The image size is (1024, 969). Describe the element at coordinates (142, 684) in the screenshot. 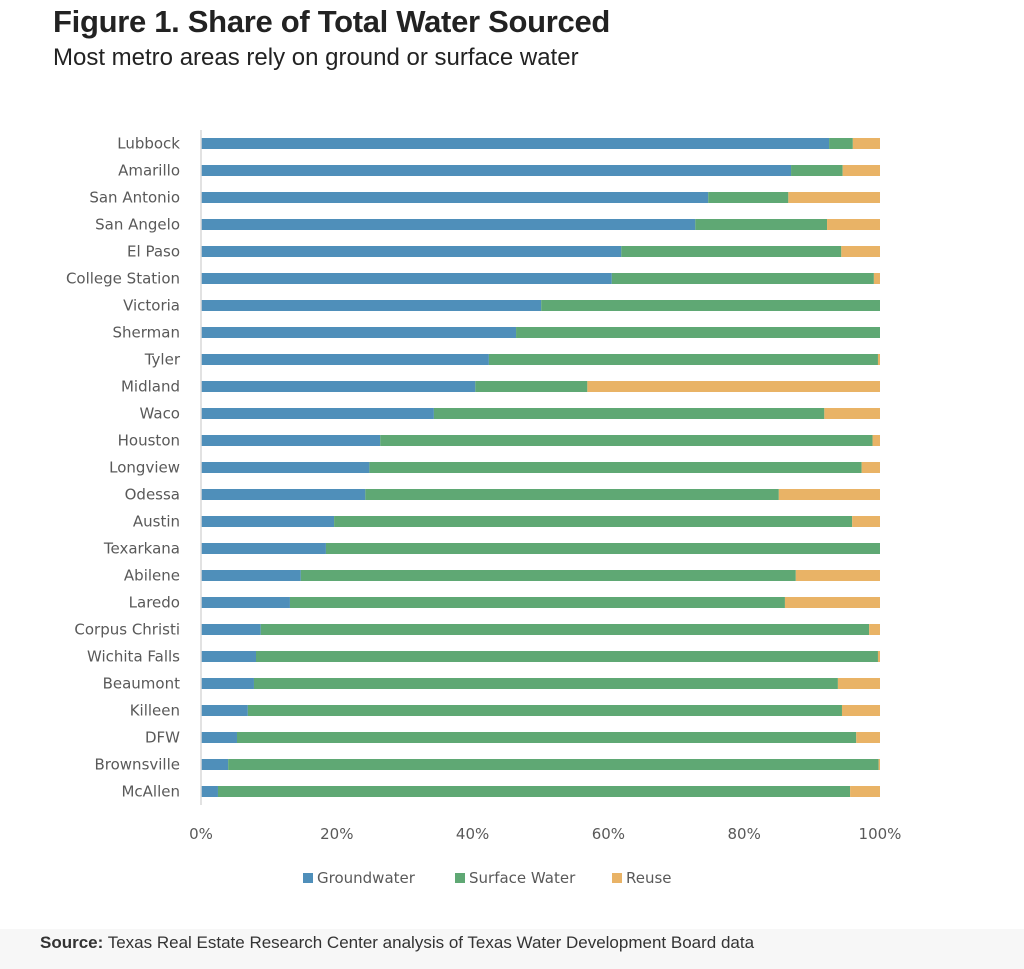

I see `category-label: Beaumont` at that location.